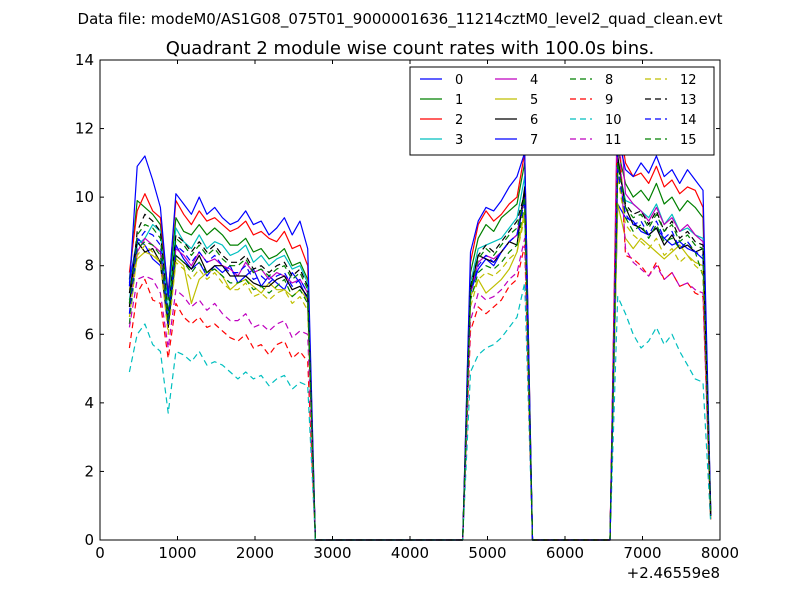  Describe the element at coordinates (613, 120) in the screenshot. I see `legend-label-10: 10` at that location.